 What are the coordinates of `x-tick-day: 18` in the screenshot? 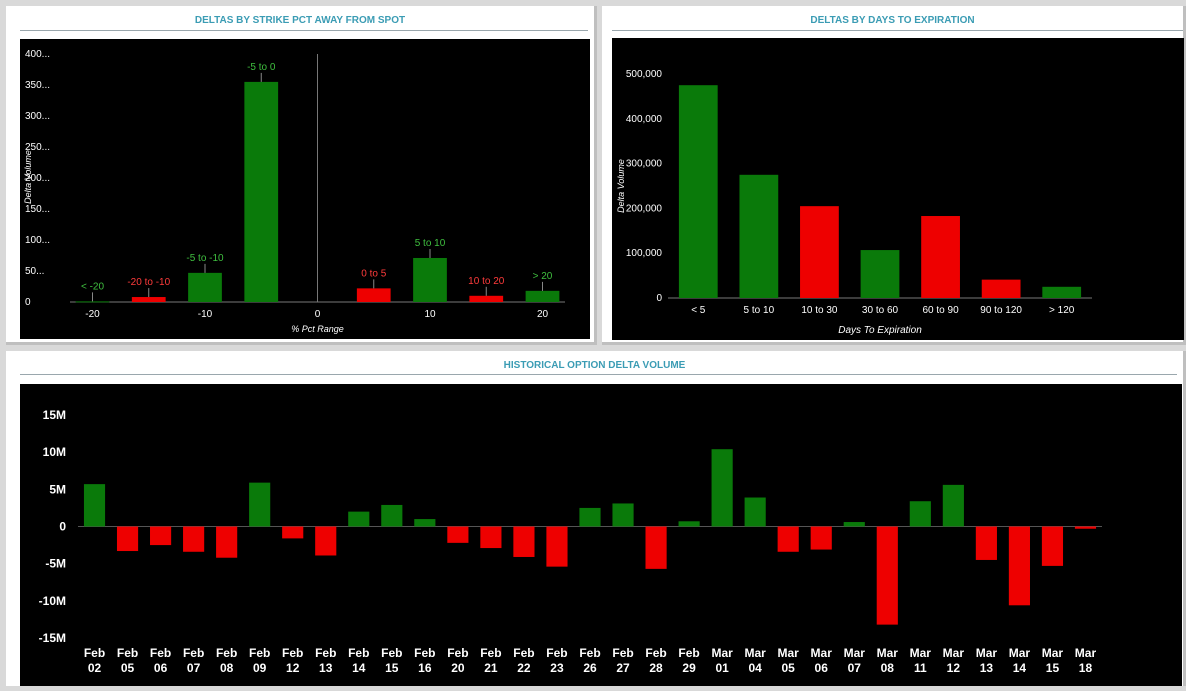 It's located at (1086, 668).